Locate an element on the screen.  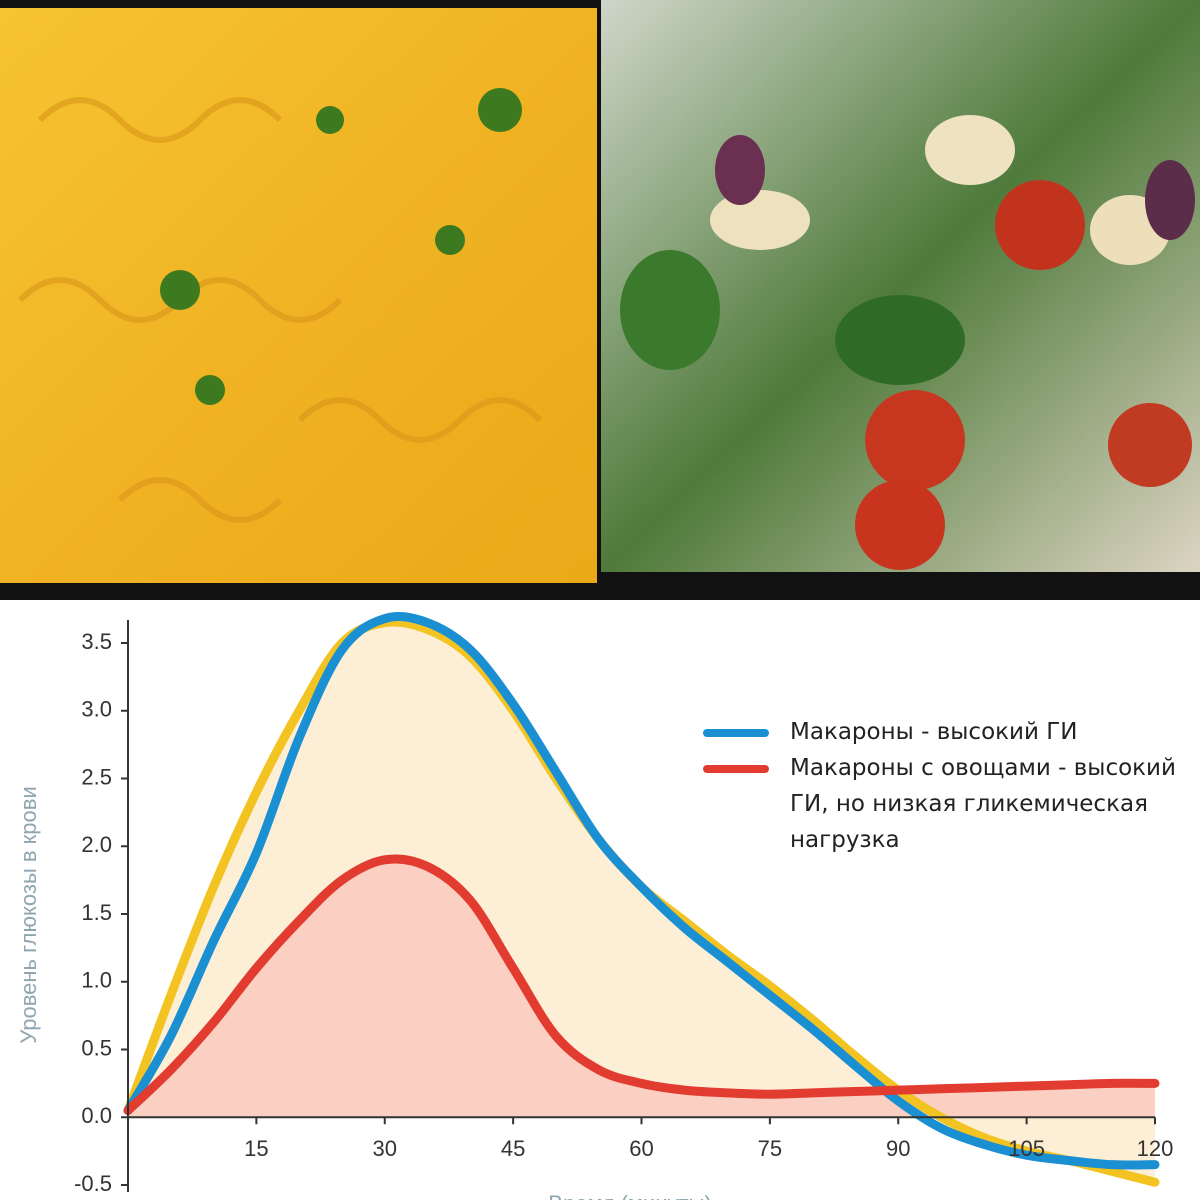
x-tick-label: 15 is located at coordinates (256, 1148).